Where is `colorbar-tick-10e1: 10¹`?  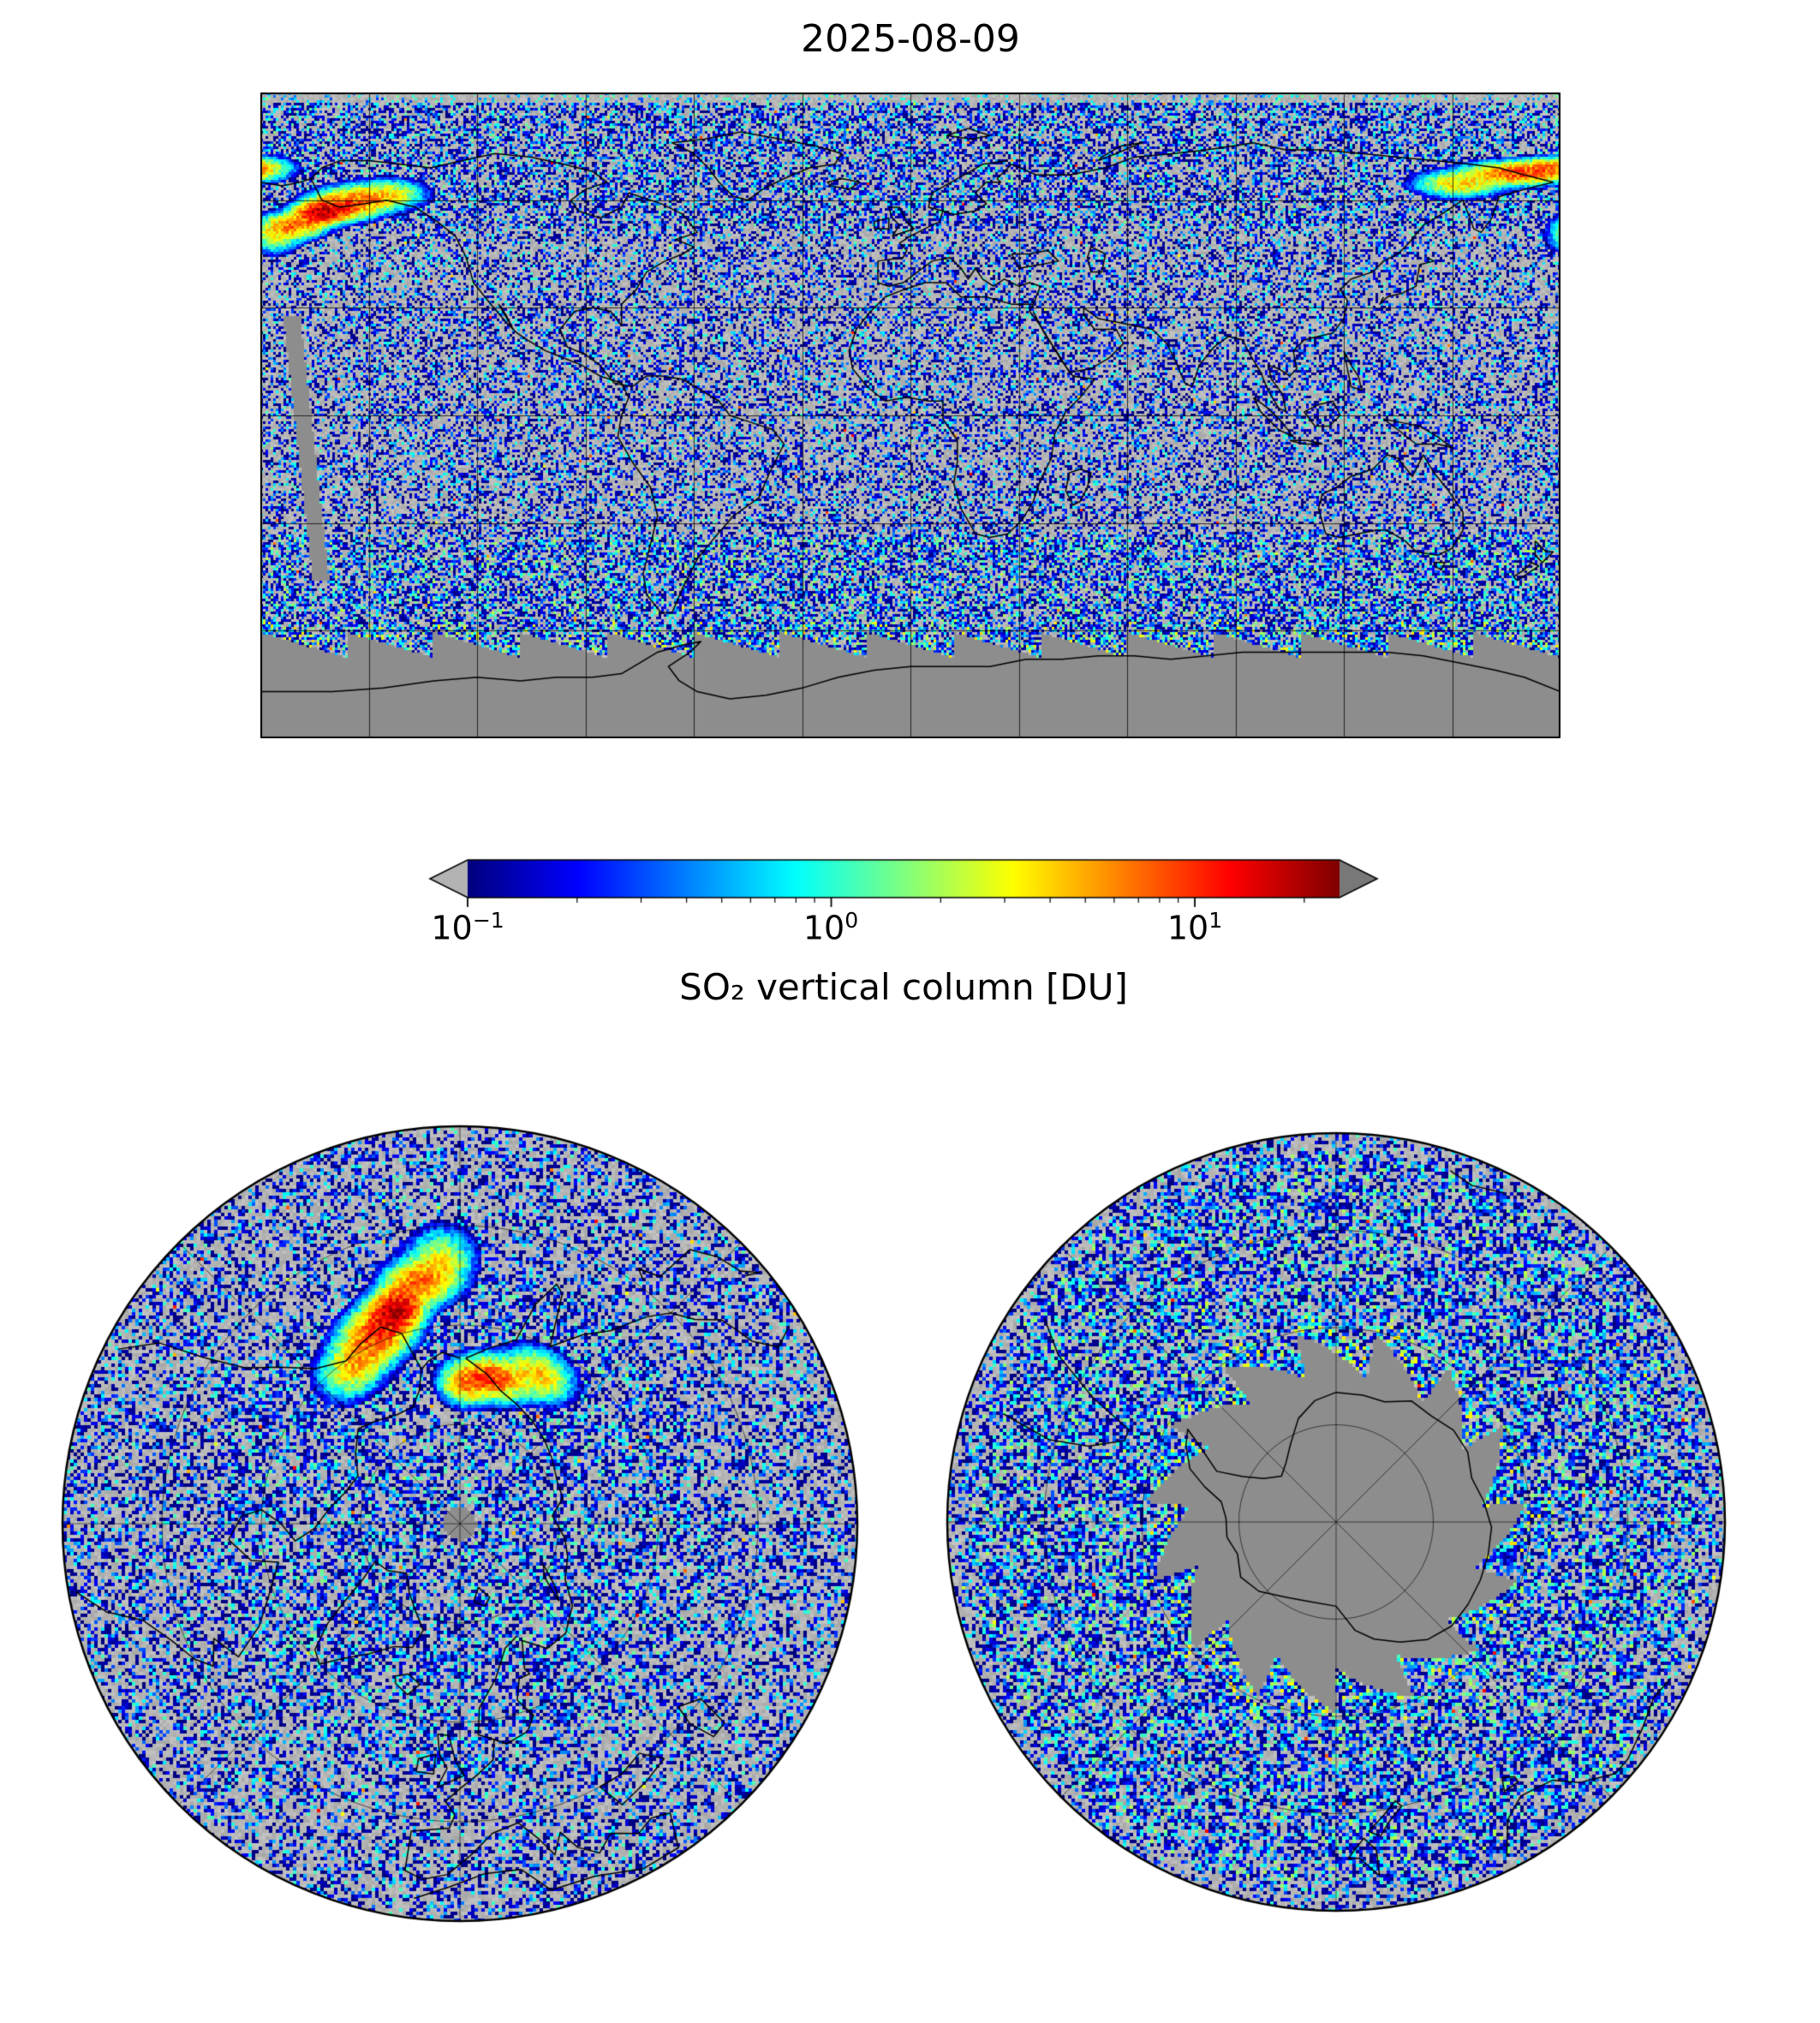 colorbar-tick-10e1: 10¹ is located at coordinates (1194, 927).